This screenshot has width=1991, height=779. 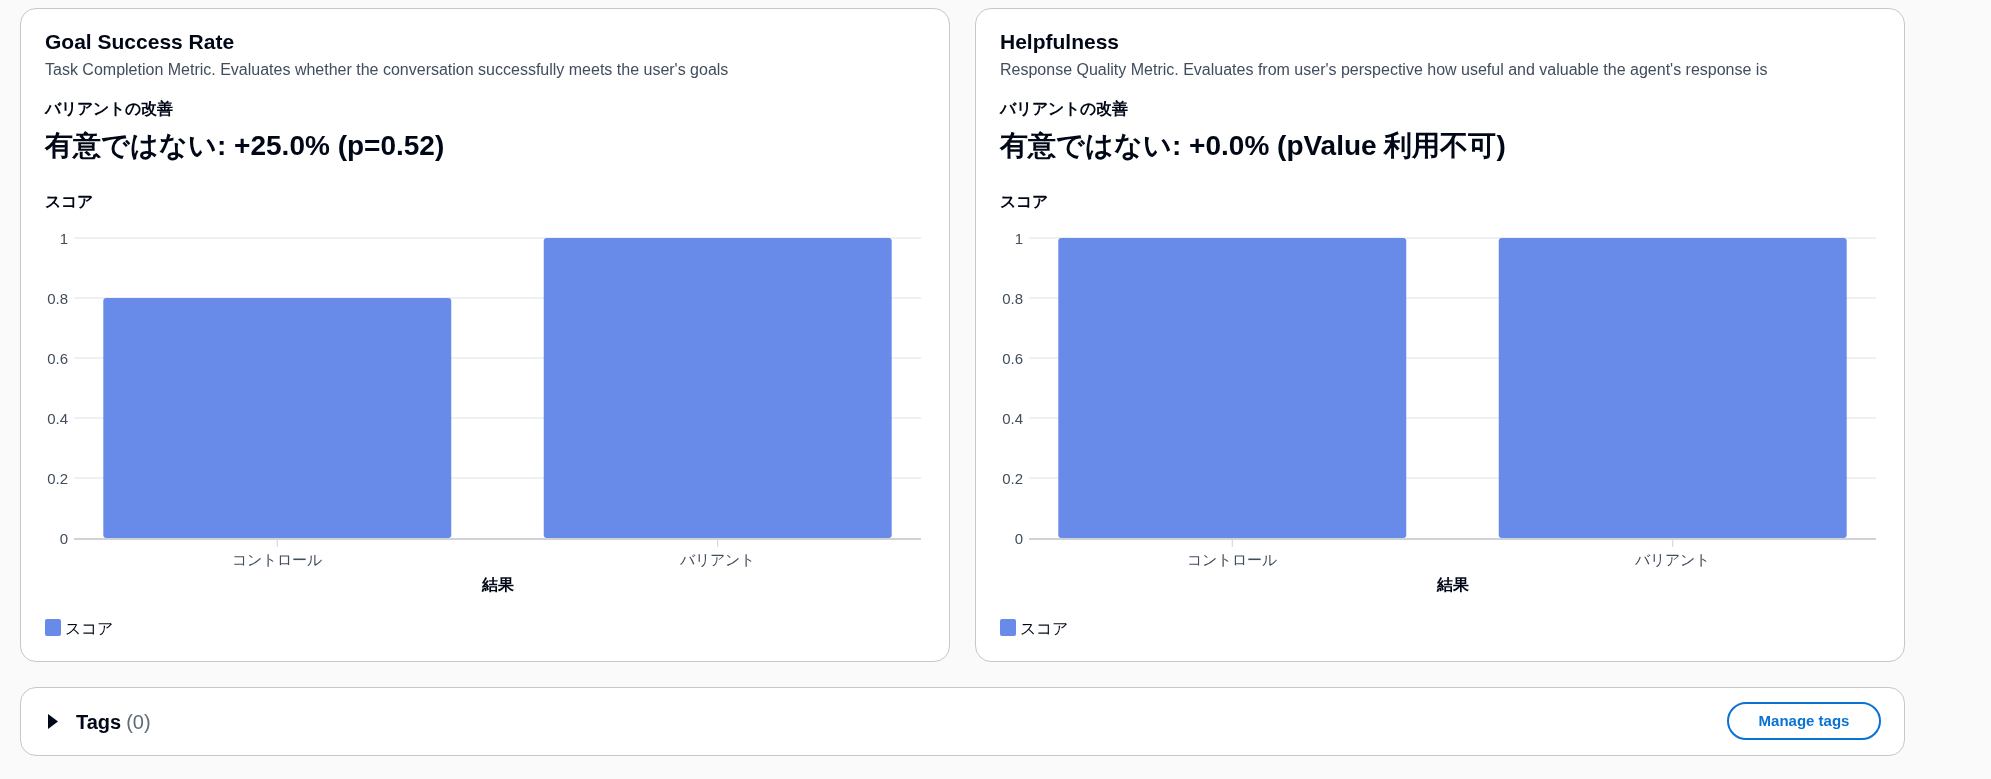 What do you see at coordinates (244, 145) in the screenshot?
I see `text: 有意ではない: +25.0% (p=0.52)` at bounding box center [244, 145].